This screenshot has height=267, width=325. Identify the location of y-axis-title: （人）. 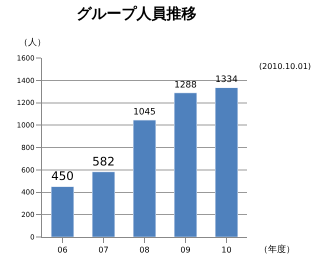
(32, 42).